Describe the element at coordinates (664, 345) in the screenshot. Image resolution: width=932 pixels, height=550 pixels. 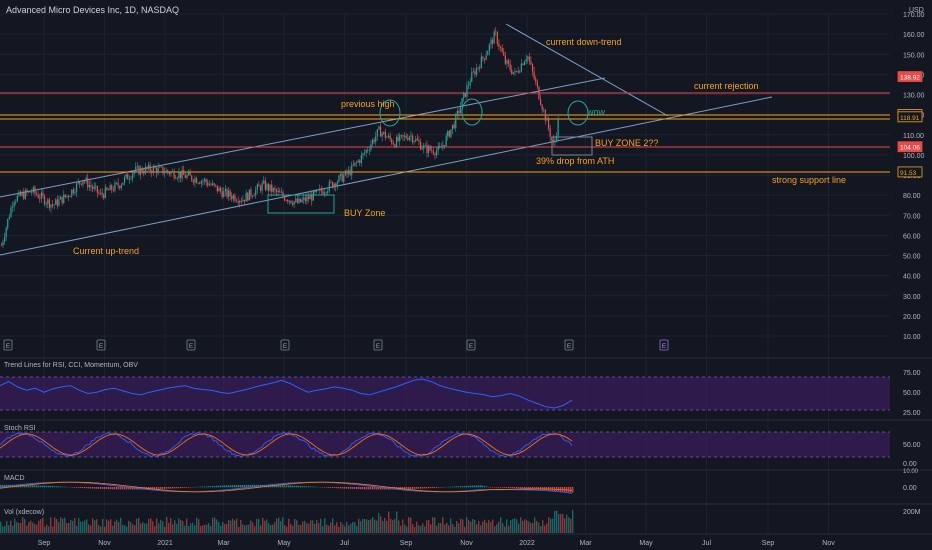
I see `future-earnings-event-marker: E` at that location.